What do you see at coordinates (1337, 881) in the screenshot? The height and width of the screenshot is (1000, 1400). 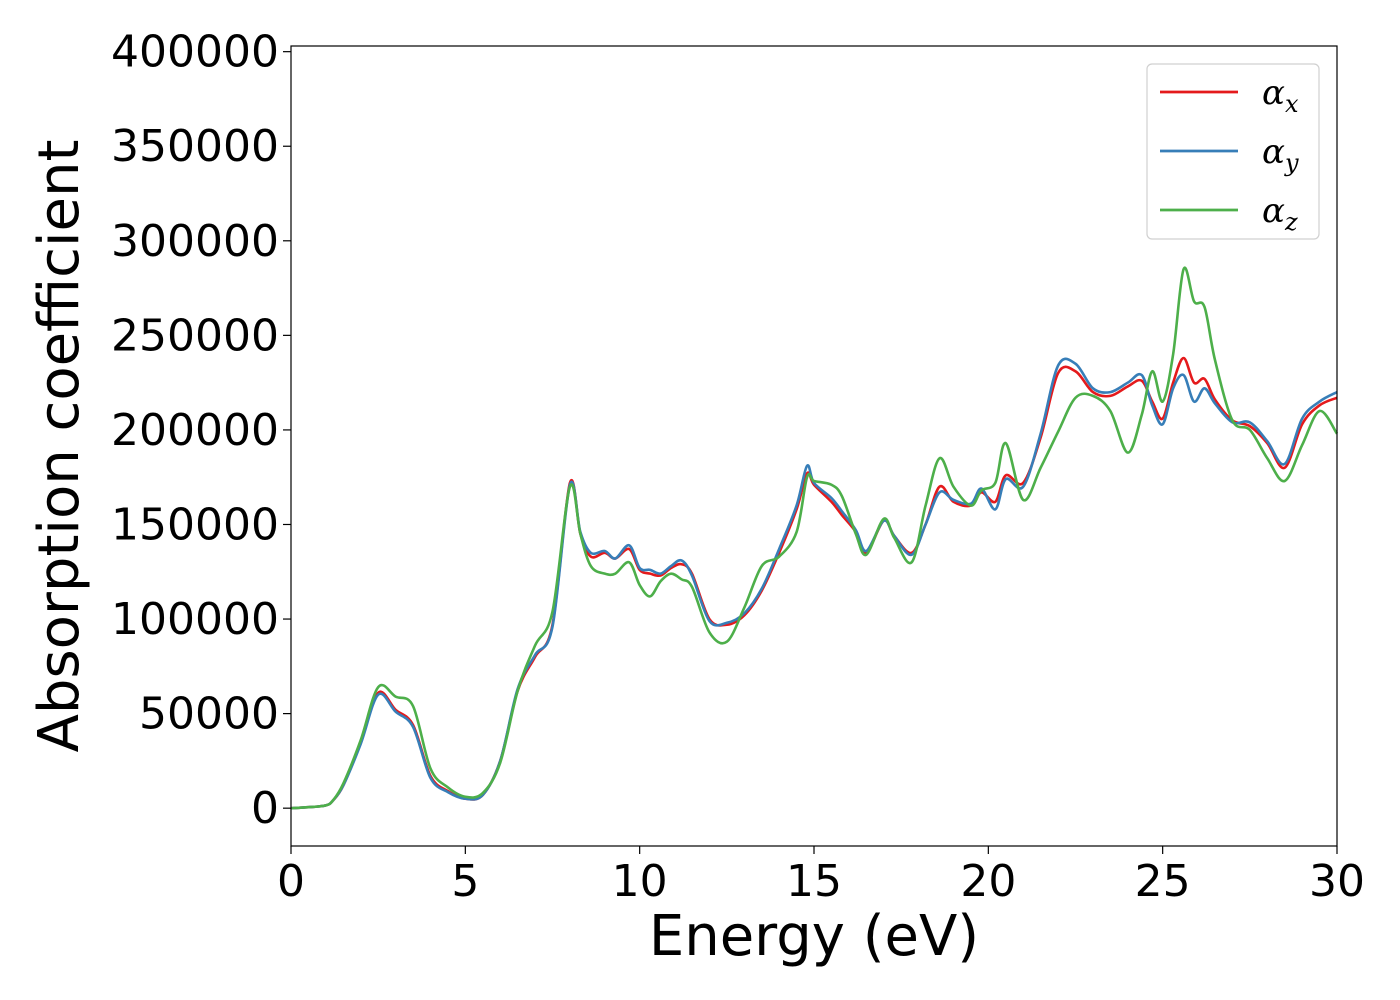 I see `x-tick-label: 30` at bounding box center [1337, 881].